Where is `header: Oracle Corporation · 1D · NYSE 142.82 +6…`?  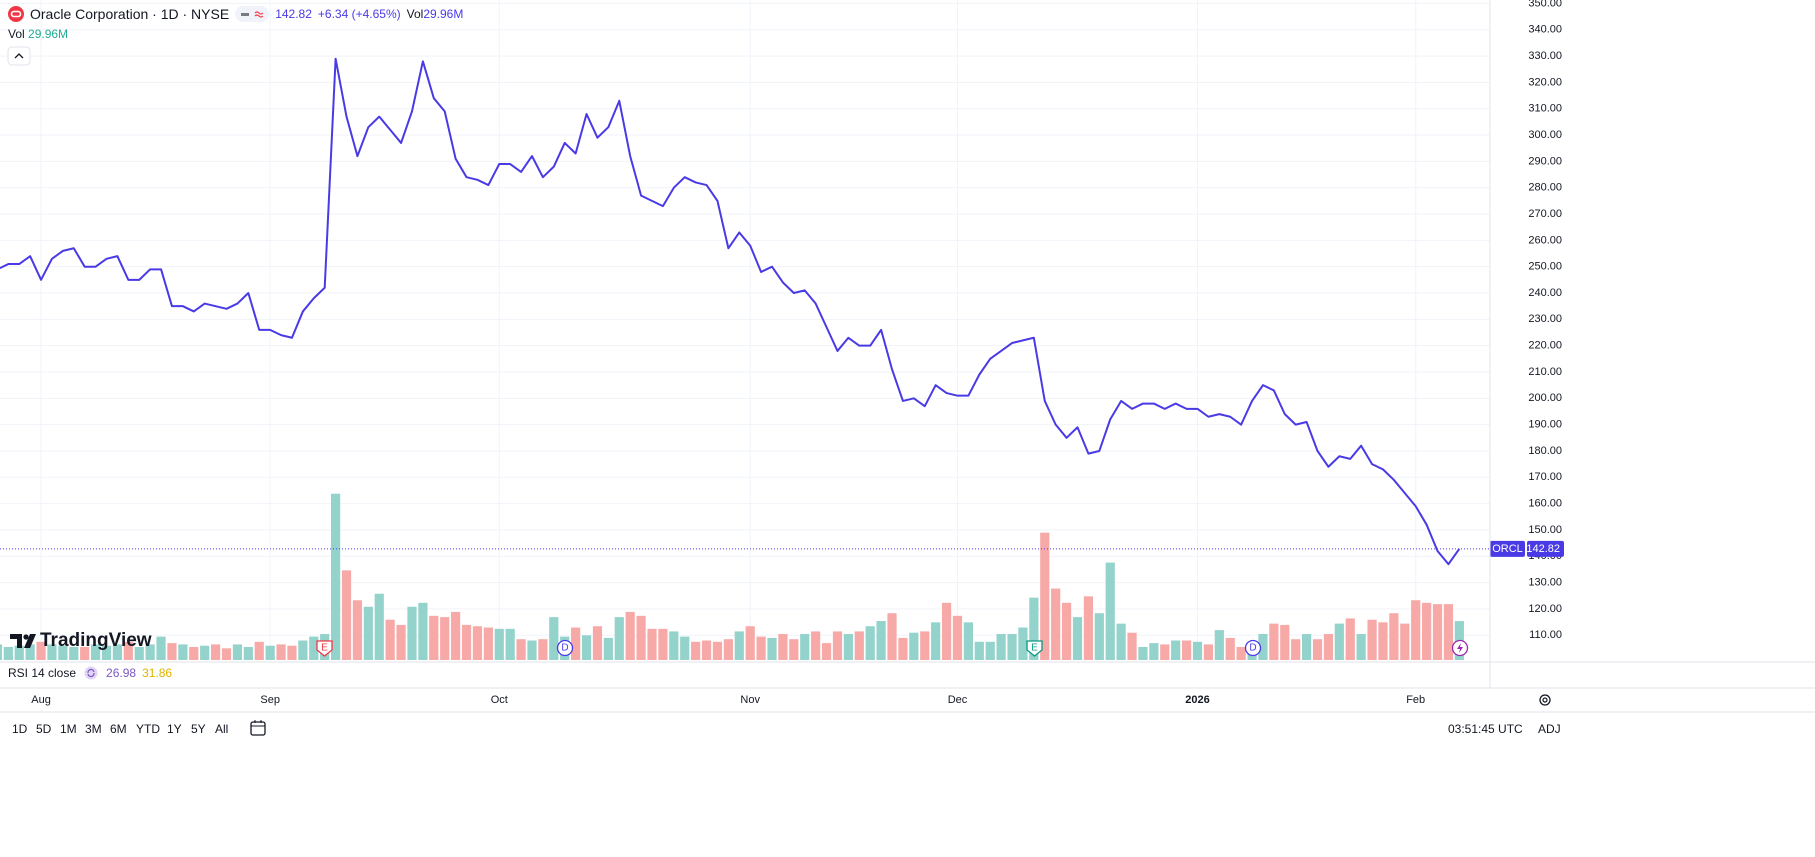
header: Oracle Corporation · 1D · NYSE 142.82 +6… is located at coordinates (235, 14).